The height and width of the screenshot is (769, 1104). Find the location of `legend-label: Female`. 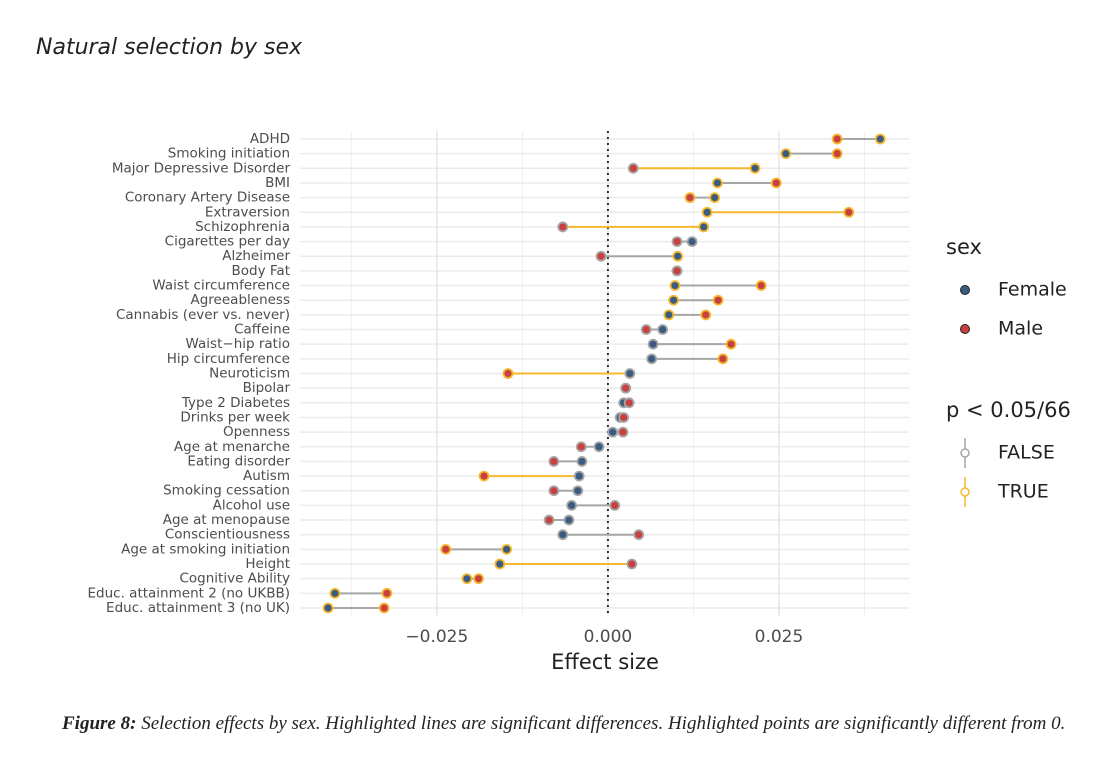

legend-label: Female is located at coordinates (1032, 290).